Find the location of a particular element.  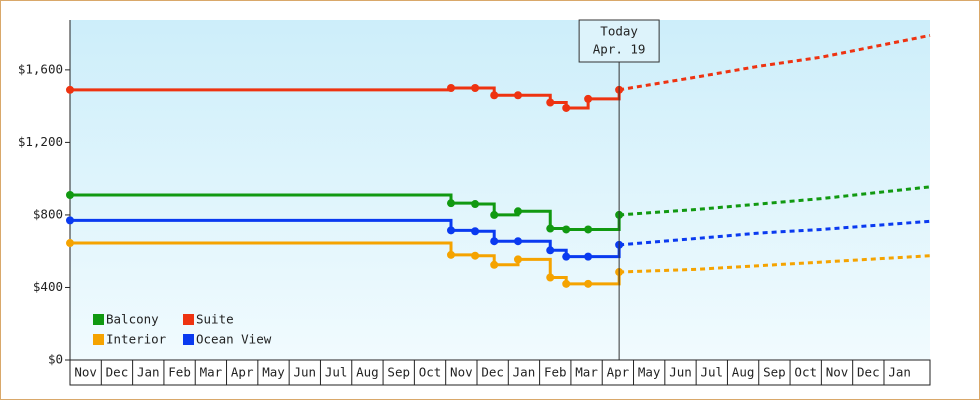

legend-label: Ocean View is located at coordinates (234, 339).